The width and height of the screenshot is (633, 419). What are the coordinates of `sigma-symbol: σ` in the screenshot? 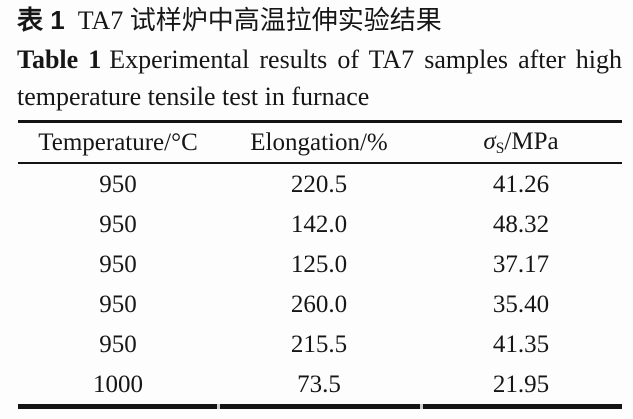 It's located at (489, 141).